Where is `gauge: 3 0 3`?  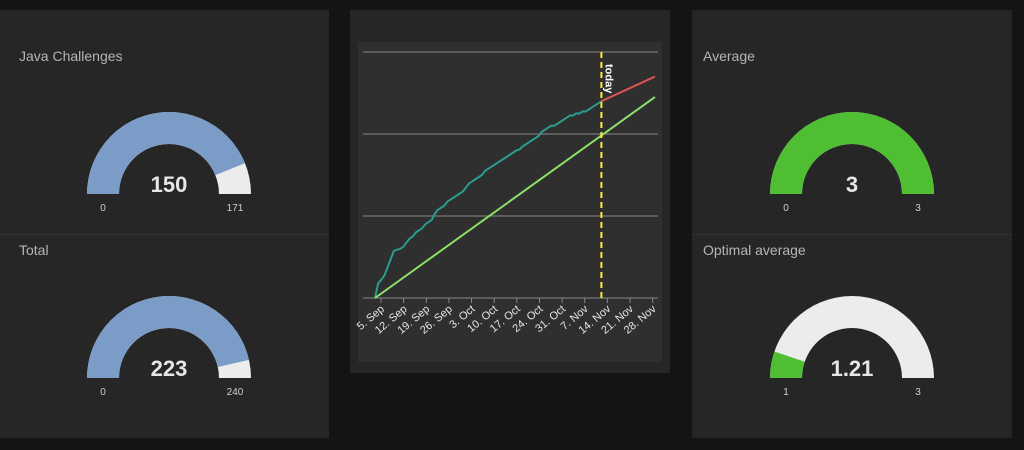
gauge: 3 0 3 is located at coordinates (852, 163).